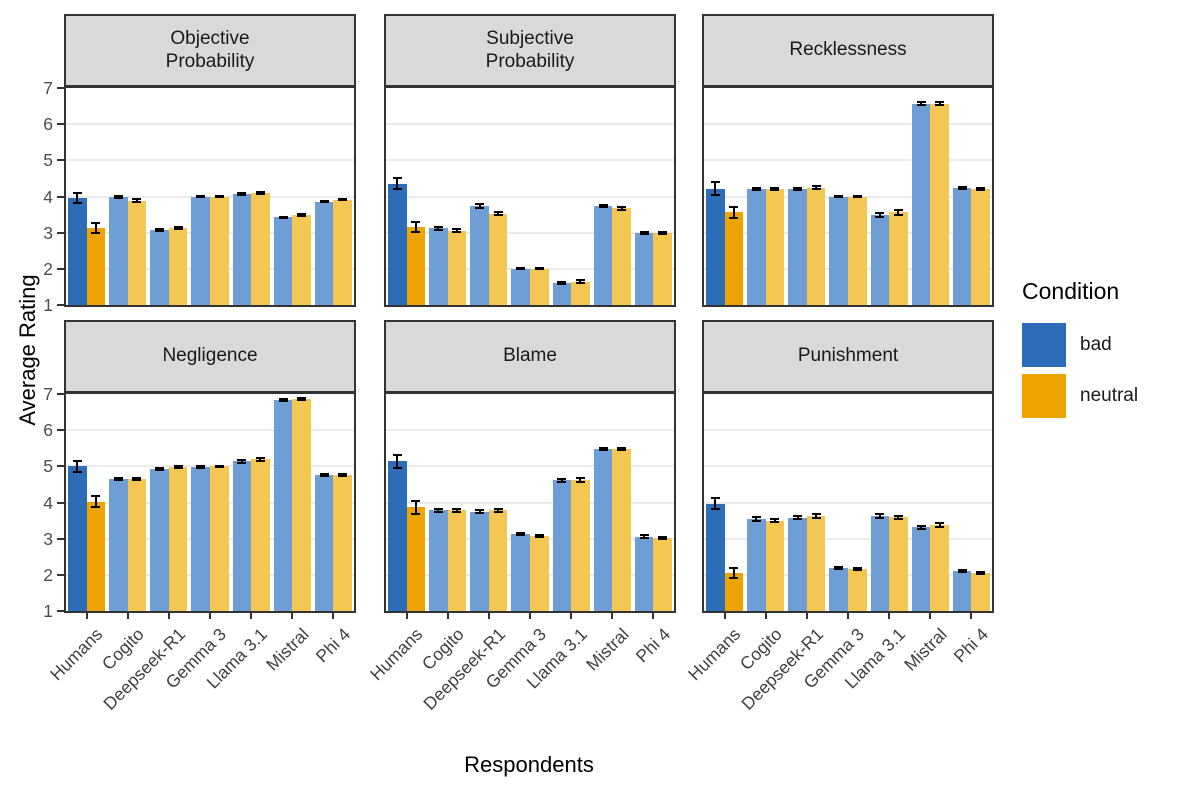 The width and height of the screenshot is (1200, 800). What do you see at coordinates (48, 538) in the screenshot?
I see `y-tick-label: 3` at bounding box center [48, 538].